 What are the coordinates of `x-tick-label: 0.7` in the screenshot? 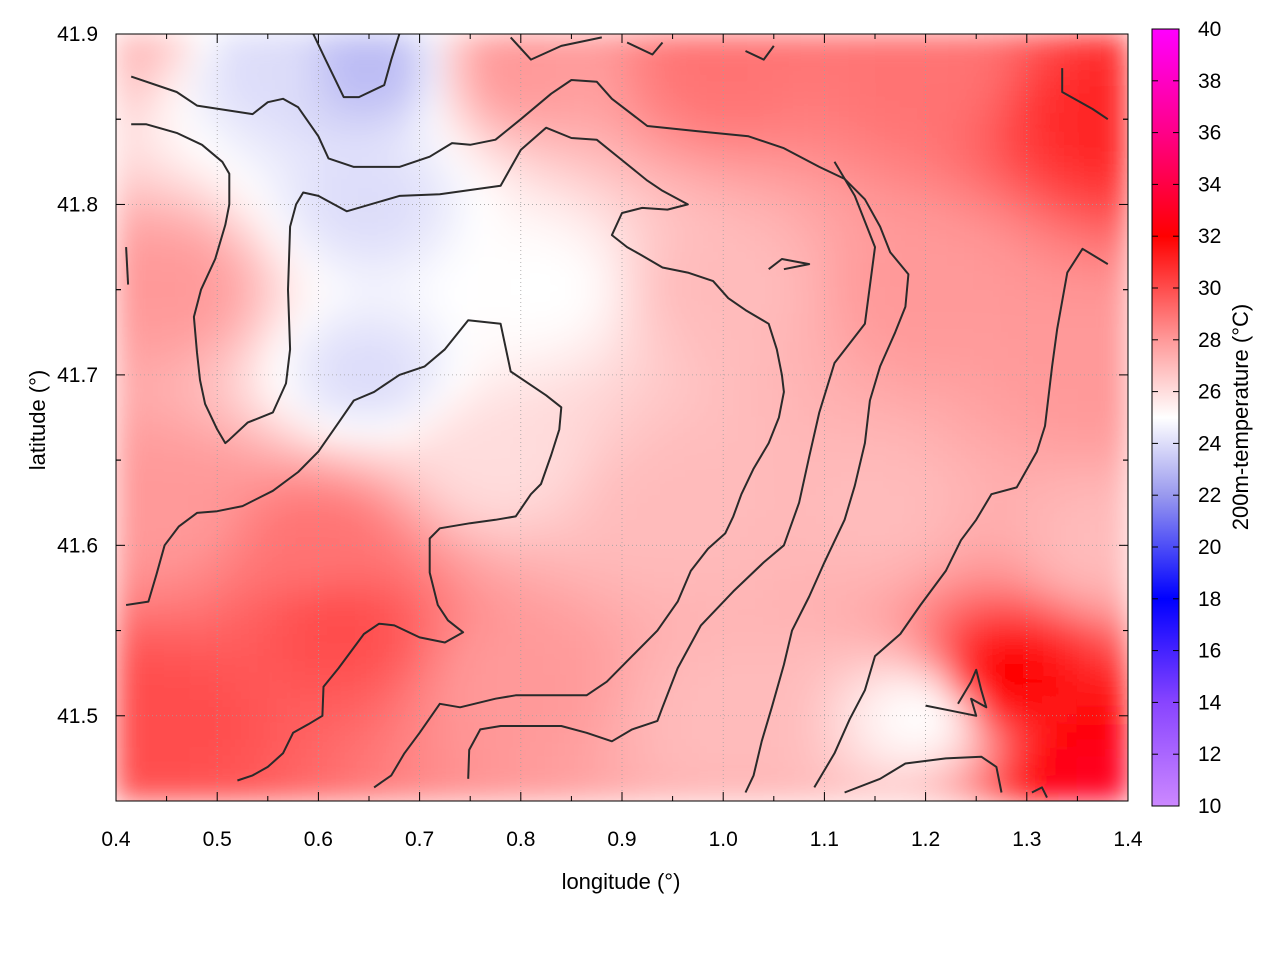 It's located at (419, 839).